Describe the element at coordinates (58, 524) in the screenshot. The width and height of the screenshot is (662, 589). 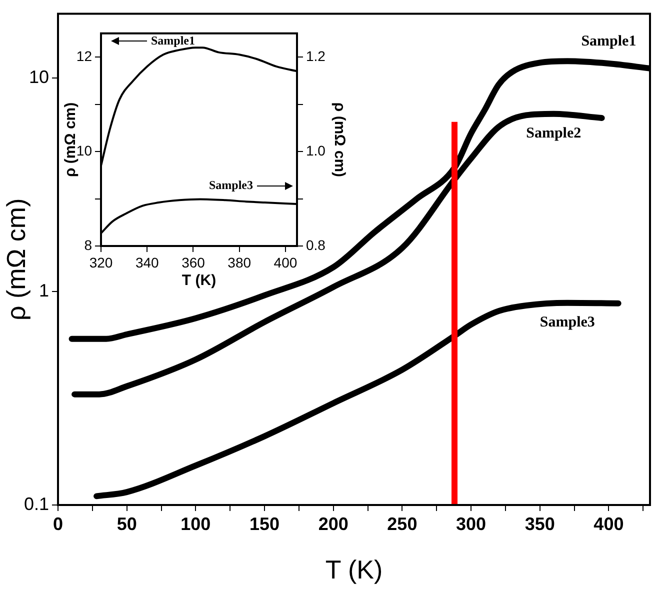
I see `x-tick-label: 0` at that location.